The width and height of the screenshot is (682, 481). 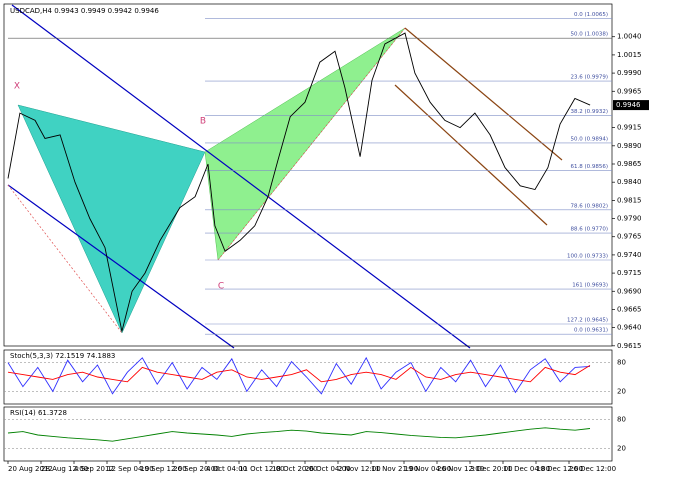 I want to click on fib-label: 127.2 (0.9645), so click(x=587, y=321).